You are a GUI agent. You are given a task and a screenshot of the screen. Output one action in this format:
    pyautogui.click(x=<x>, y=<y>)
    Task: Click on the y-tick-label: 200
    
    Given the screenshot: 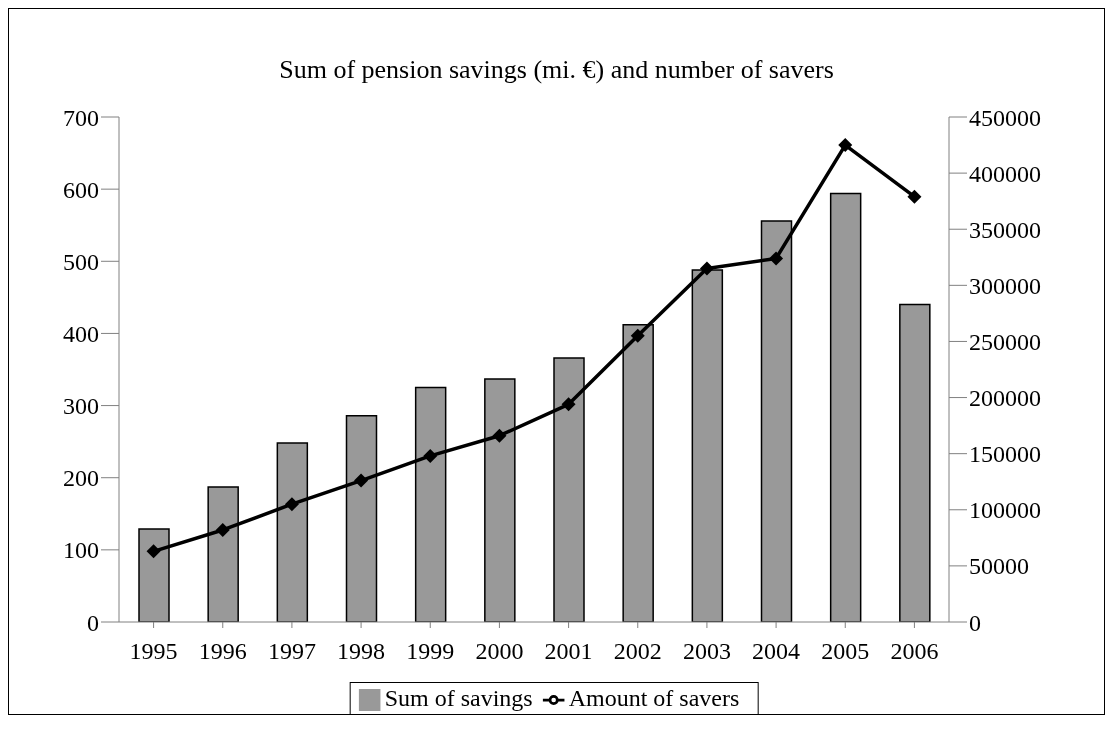 What is the action you would take?
    pyautogui.click(x=81, y=478)
    